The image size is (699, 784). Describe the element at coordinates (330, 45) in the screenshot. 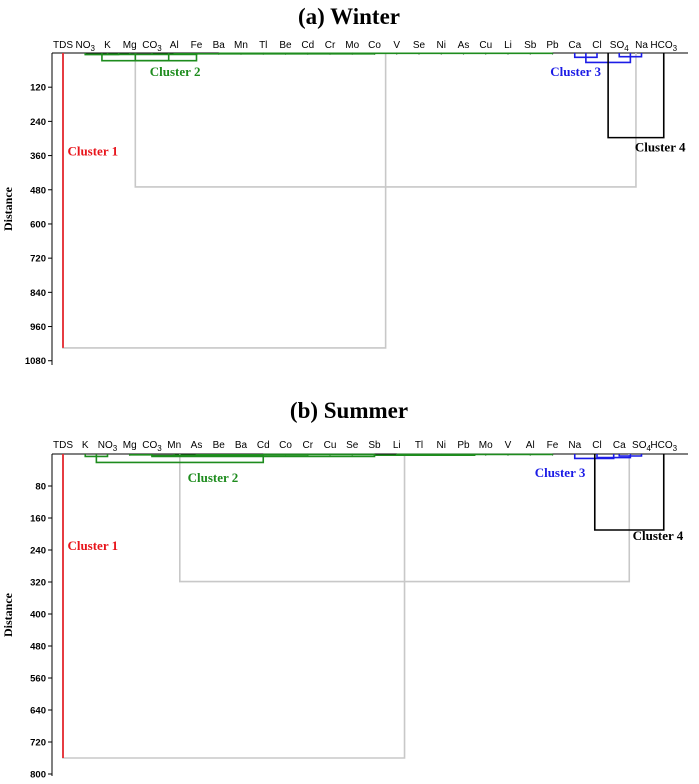

I see `winter-leaf-label: Cr` at that location.